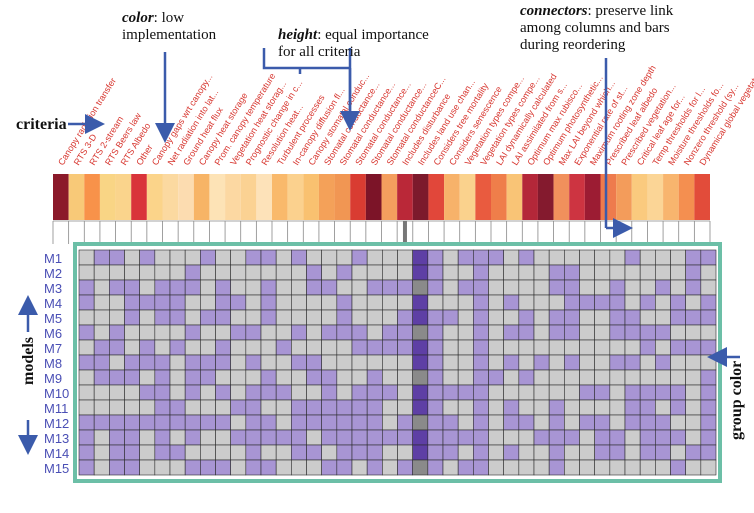  What do you see at coordinates (53, 273) in the screenshot?
I see `model-label: M2` at bounding box center [53, 273].